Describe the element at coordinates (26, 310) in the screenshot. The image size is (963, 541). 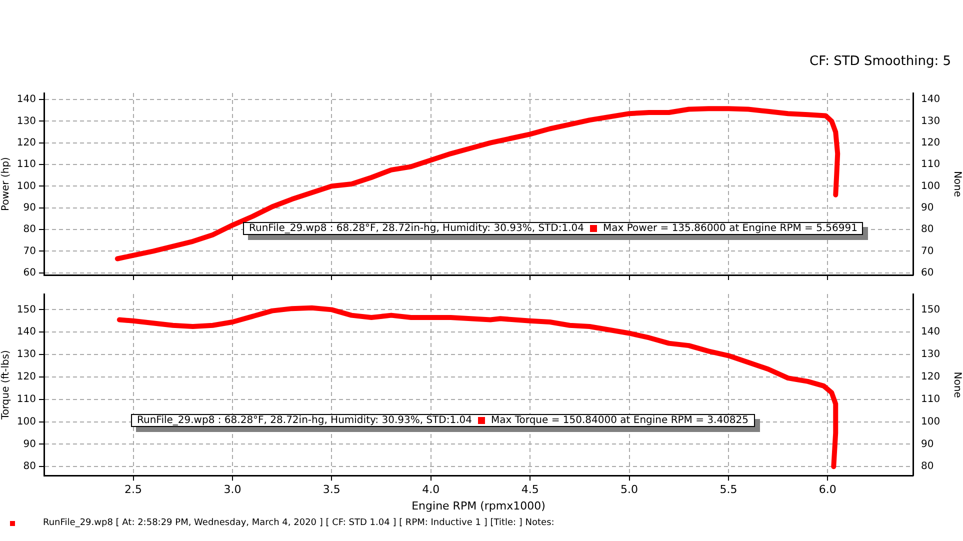
I see `y-tick-label: 150` at that location.